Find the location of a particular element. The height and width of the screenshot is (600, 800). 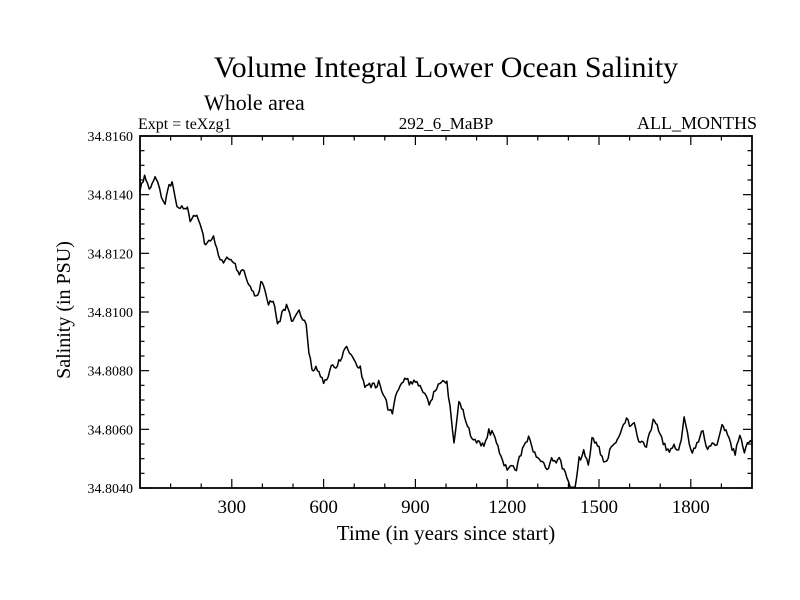

y-tick-label: 34.8100 is located at coordinates (111, 313).